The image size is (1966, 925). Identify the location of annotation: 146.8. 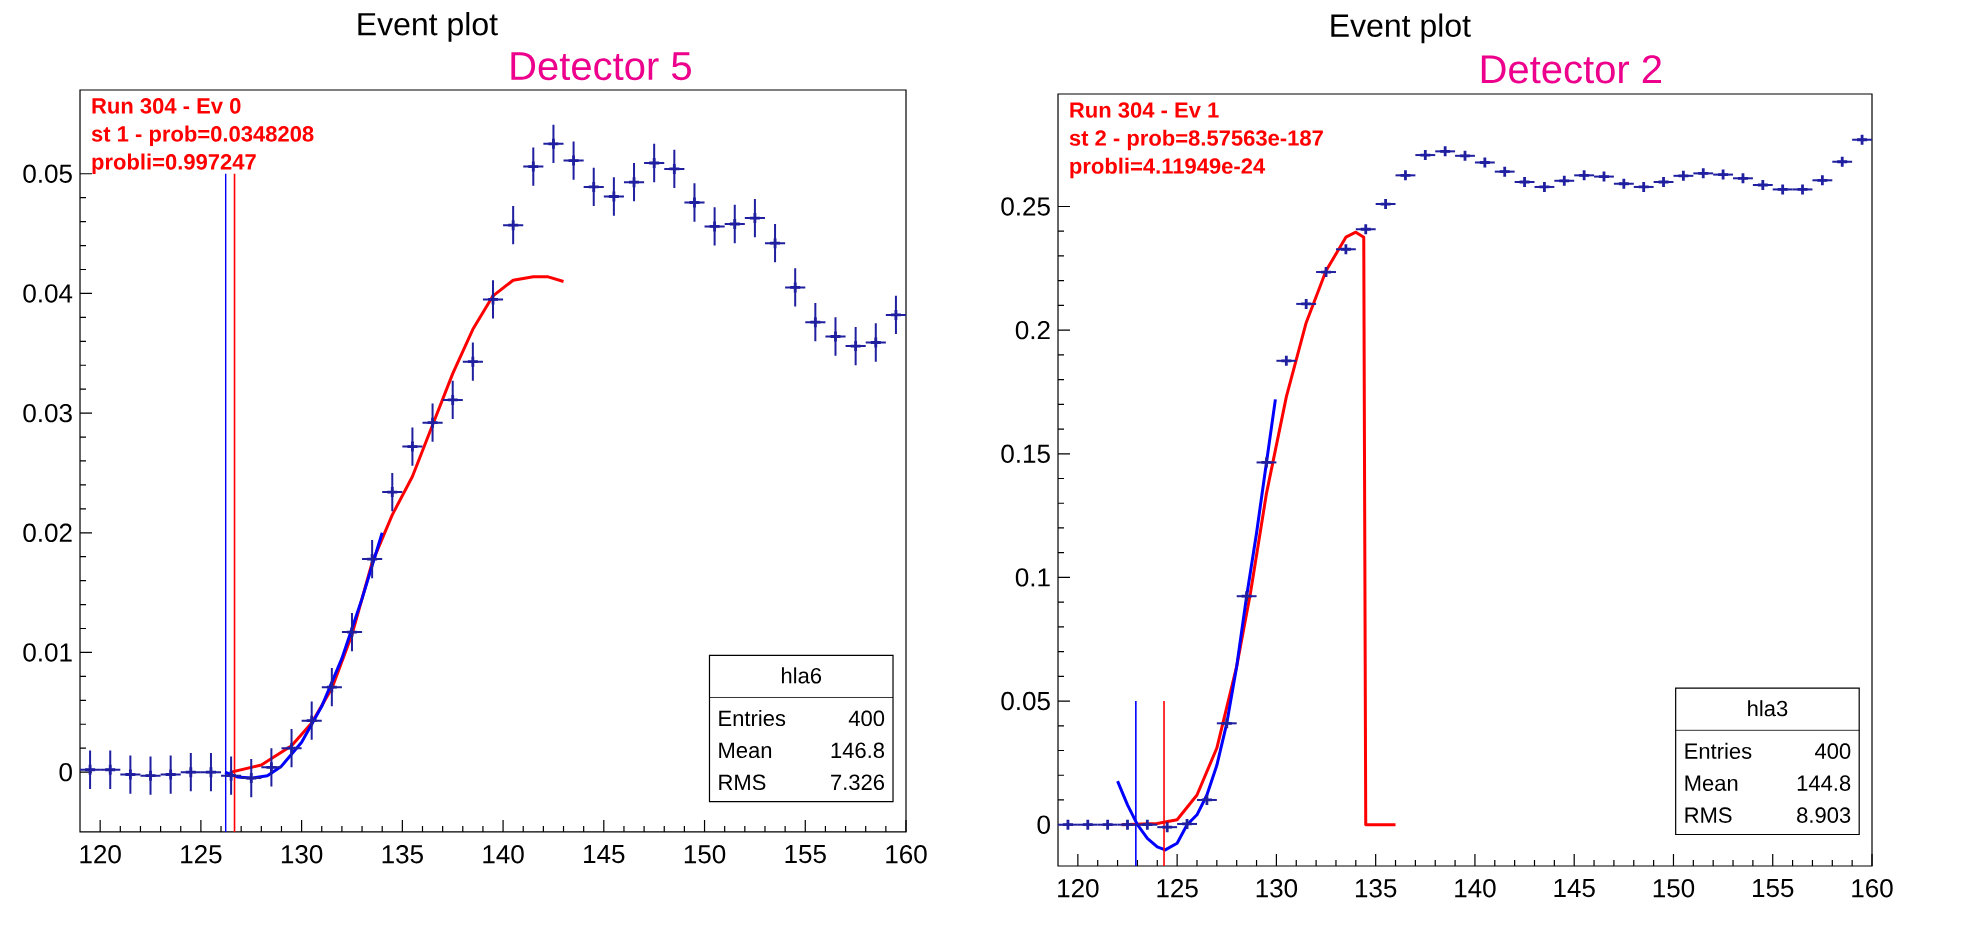
(858, 750).